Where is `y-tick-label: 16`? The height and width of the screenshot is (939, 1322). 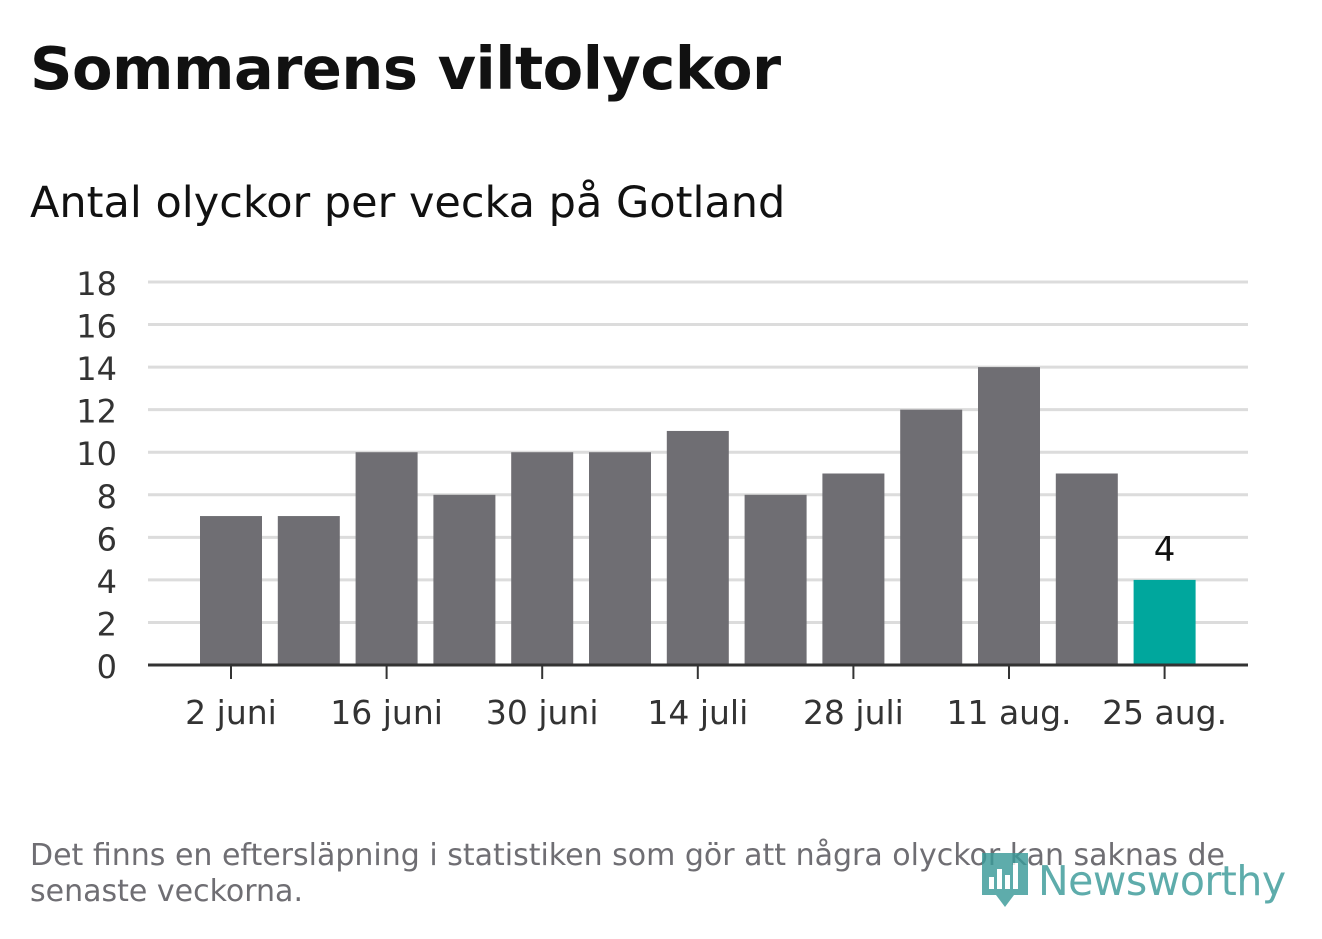 y-tick-label: 16 is located at coordinates (96, 327).